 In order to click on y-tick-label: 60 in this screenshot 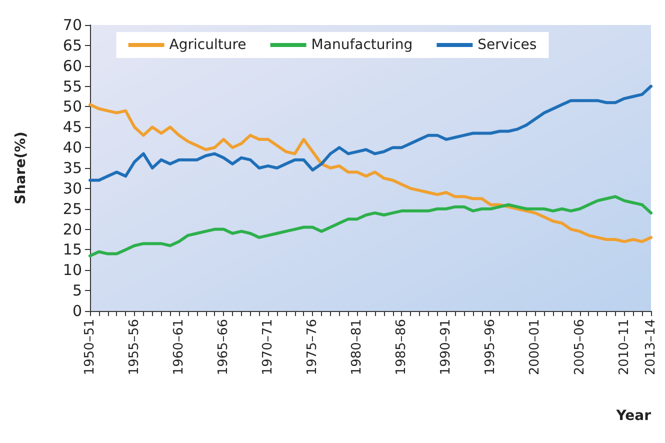, I will do `click(72, 65)`.